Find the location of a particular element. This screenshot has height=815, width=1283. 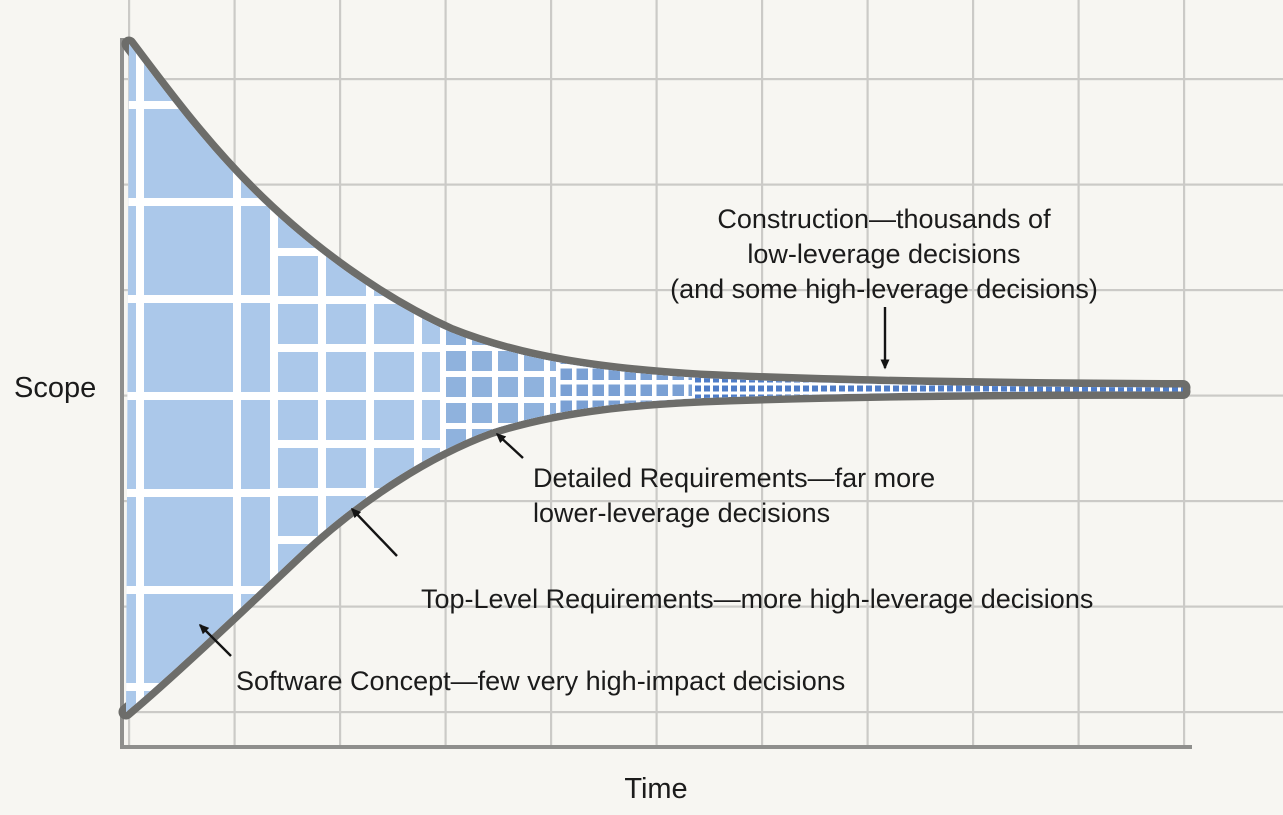

detailed-requirements-arrow is located at coordinates (509, 445).